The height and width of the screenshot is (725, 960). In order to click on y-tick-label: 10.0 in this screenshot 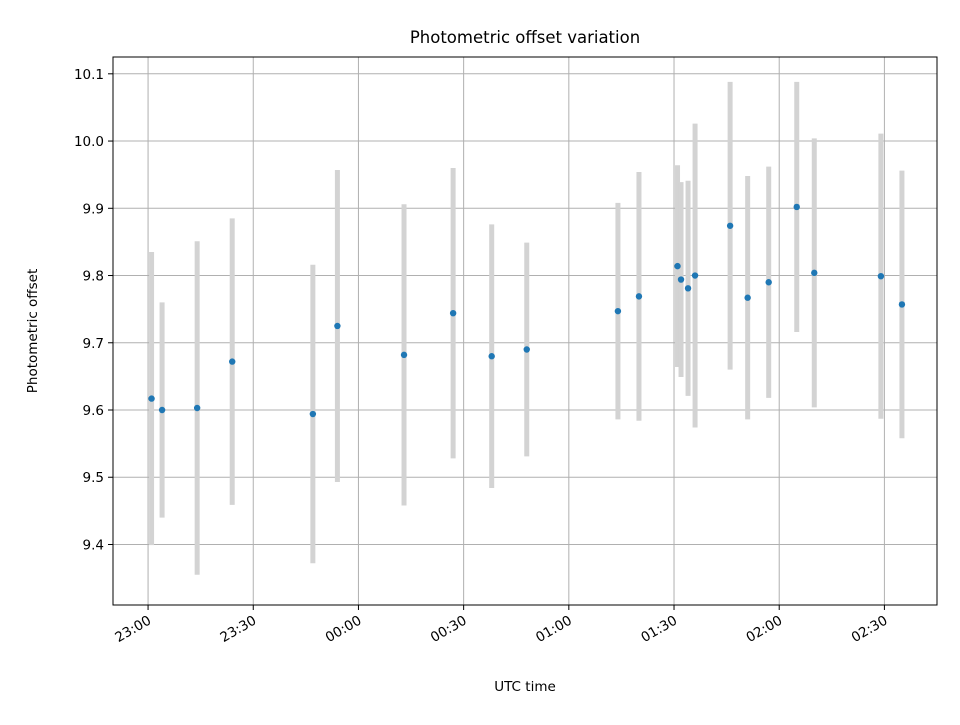, I will do `click(89, 142)`.